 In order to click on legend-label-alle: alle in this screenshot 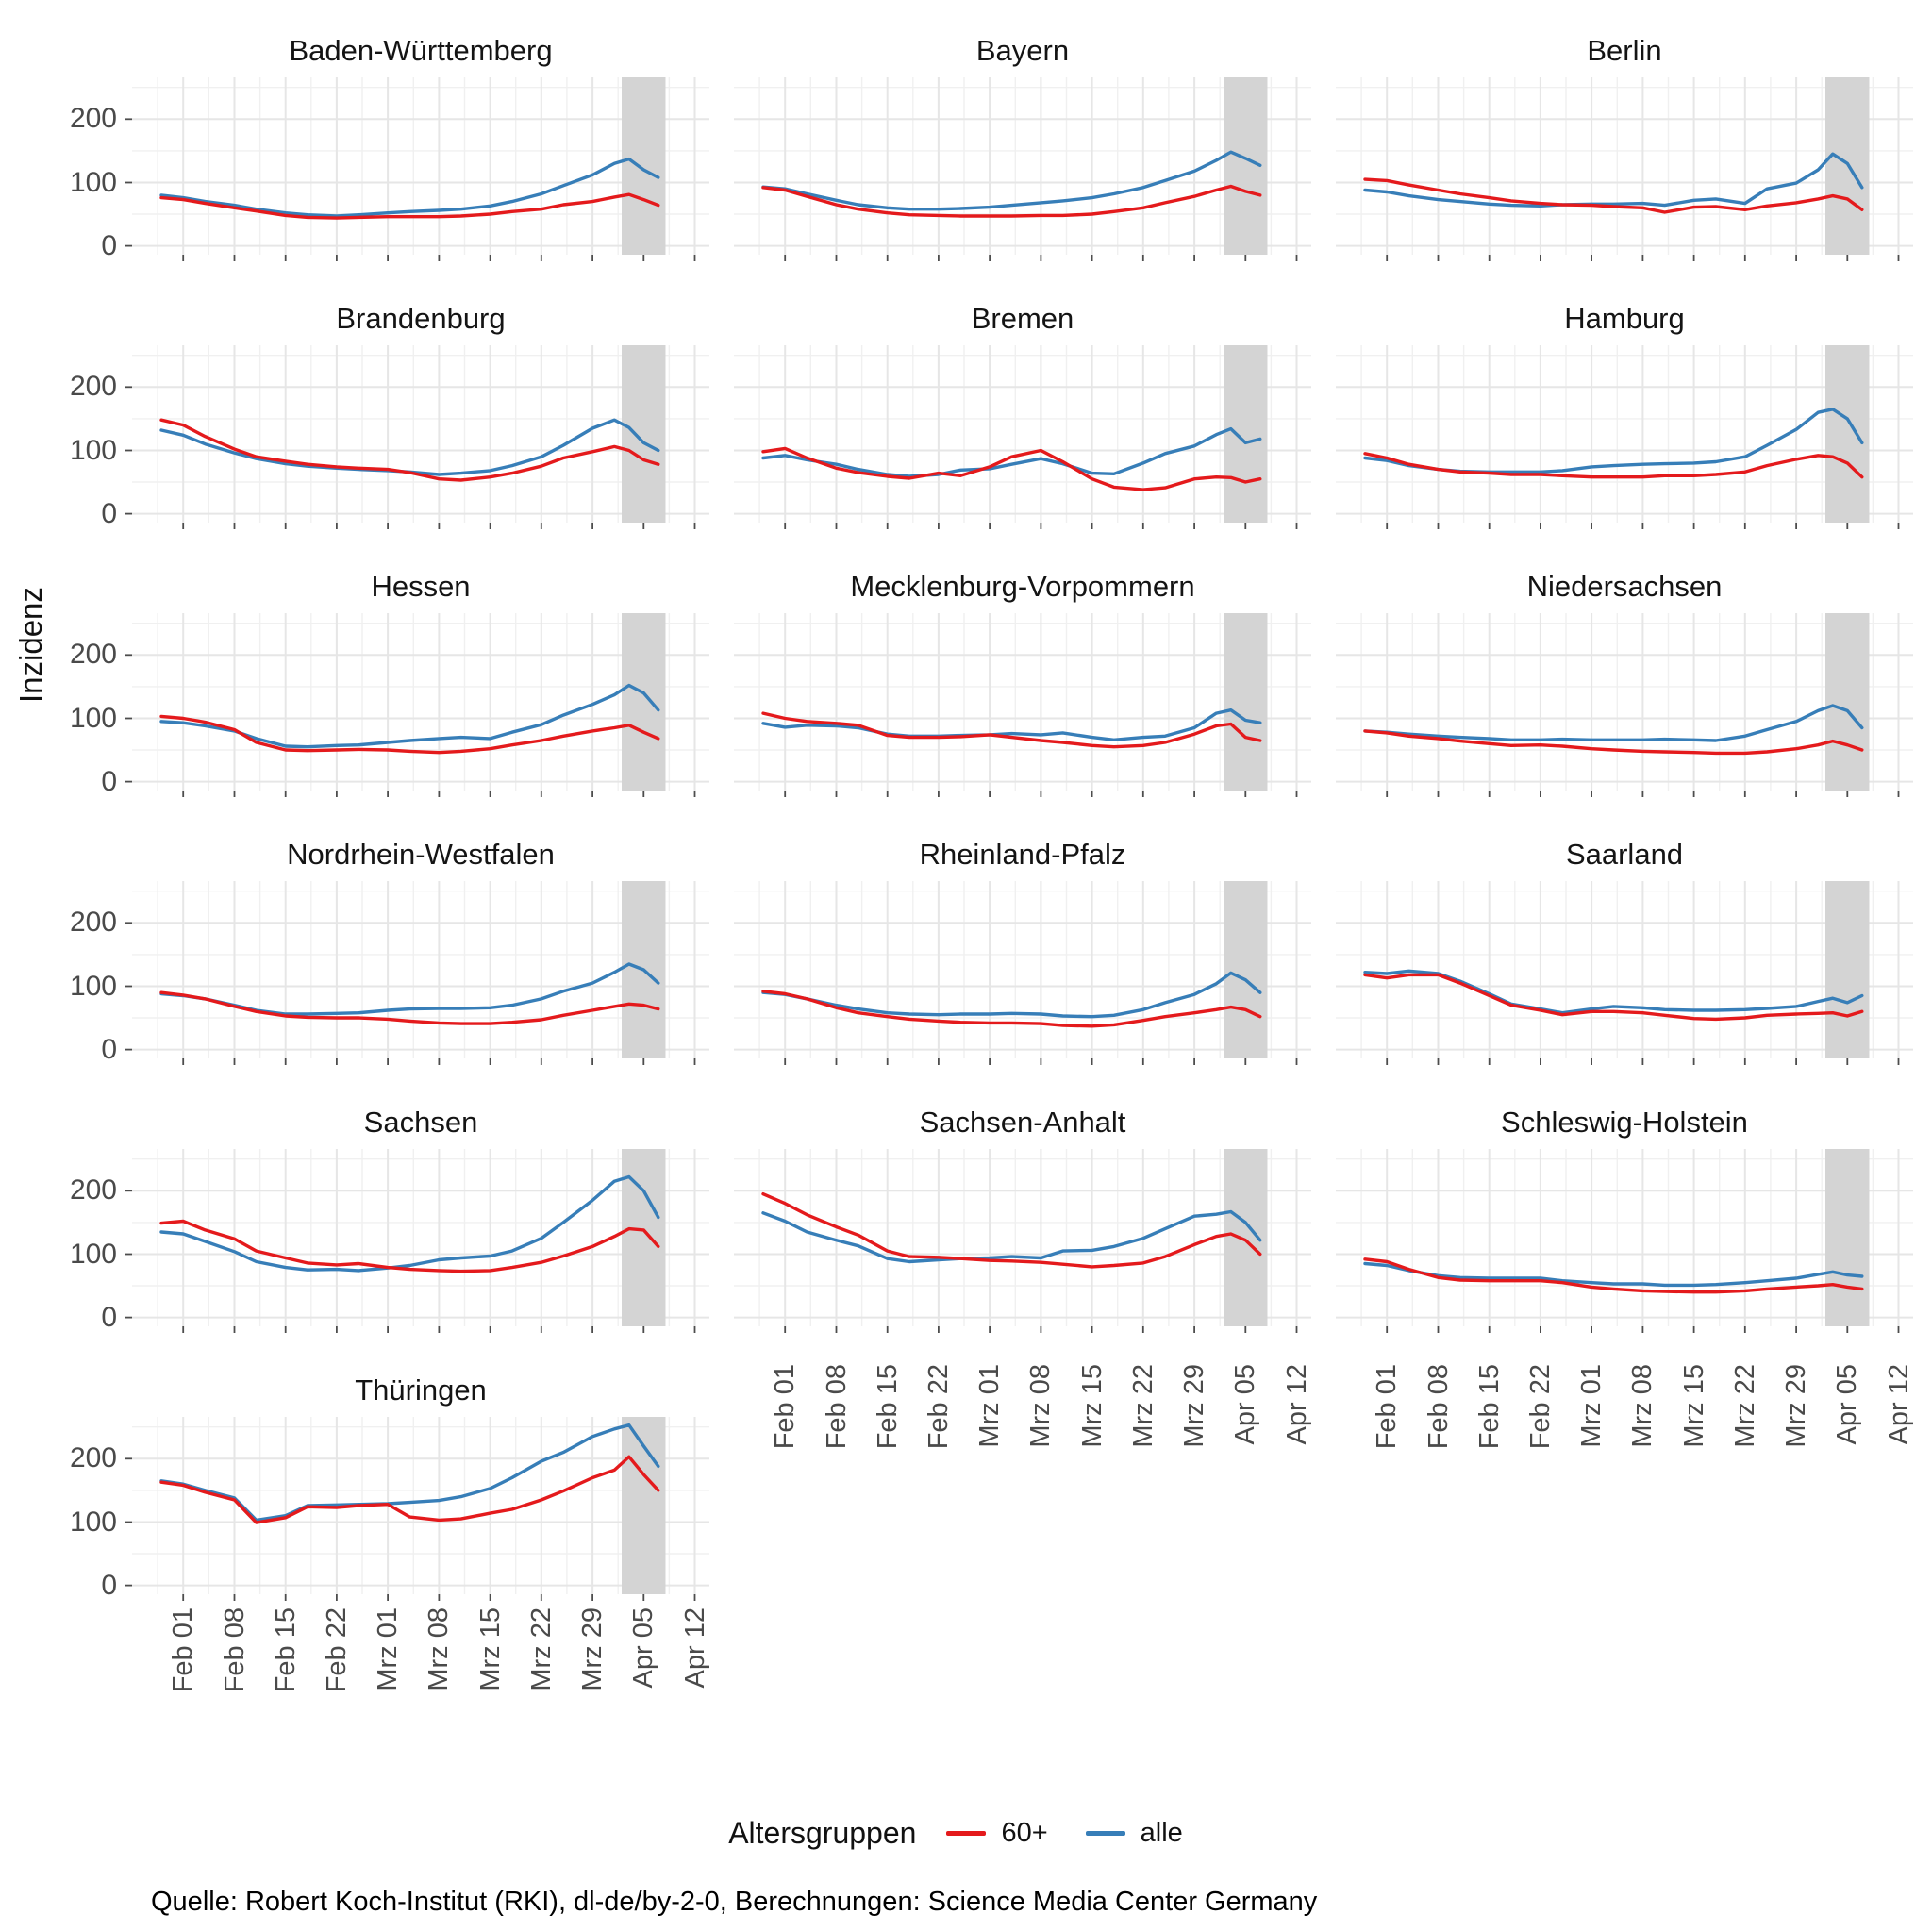, I will do `click(1162, 1833)`.